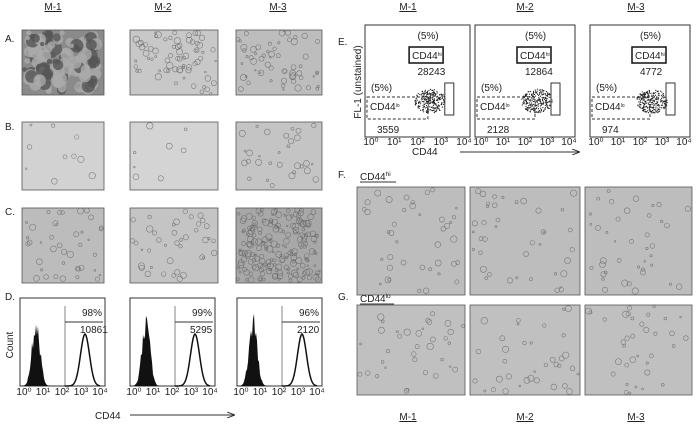 Image resolution: width=697 pixels, height=425 pixels. Describe the element at coordinates (240, 392) in the screenshot. I see `x-tick-label: 10⁰` at that location.